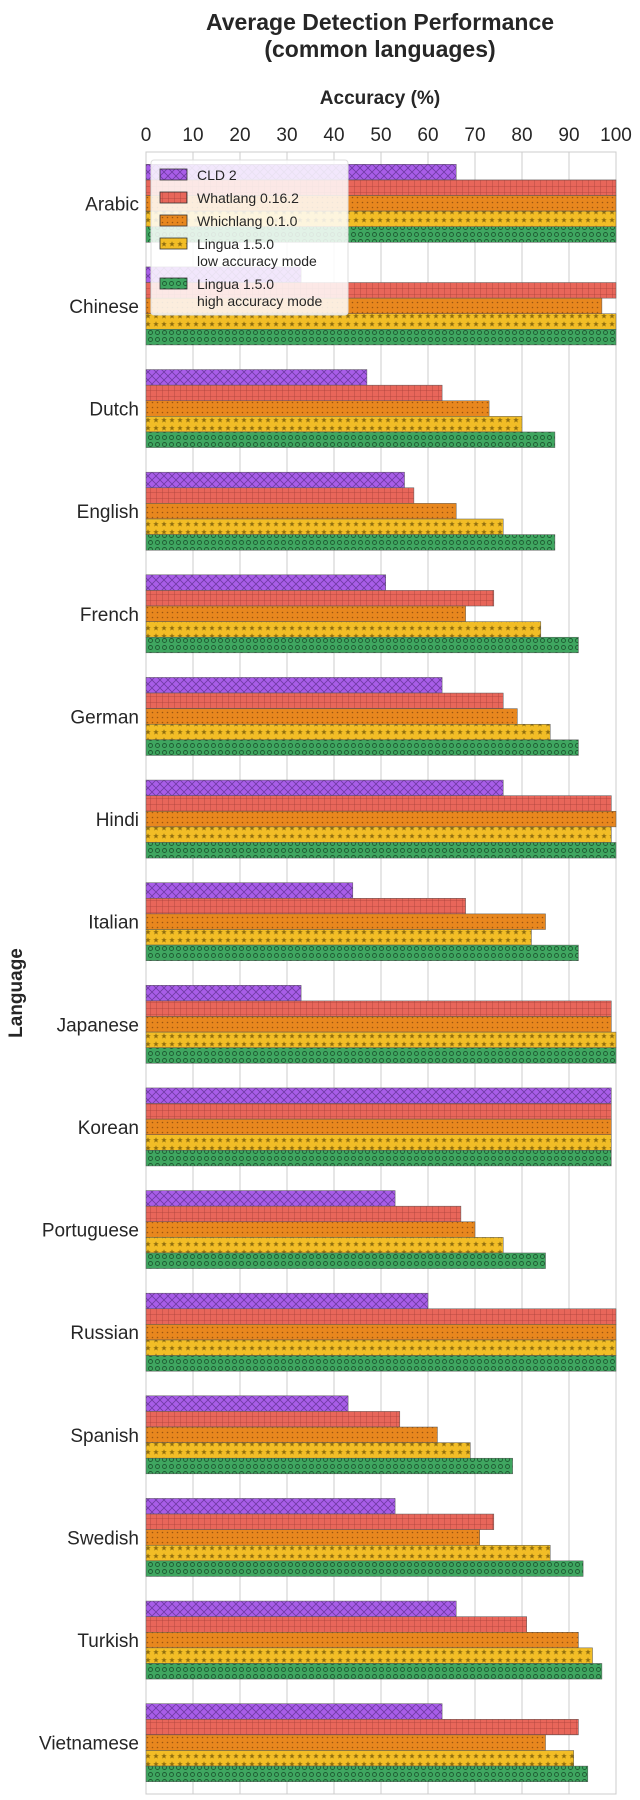 Image resolution: width=640 pixels, height=1800 pixels. Describe the element at coordinates (286, 135) in the screenshot. I see `x-tick-label-30: 30` at that location.